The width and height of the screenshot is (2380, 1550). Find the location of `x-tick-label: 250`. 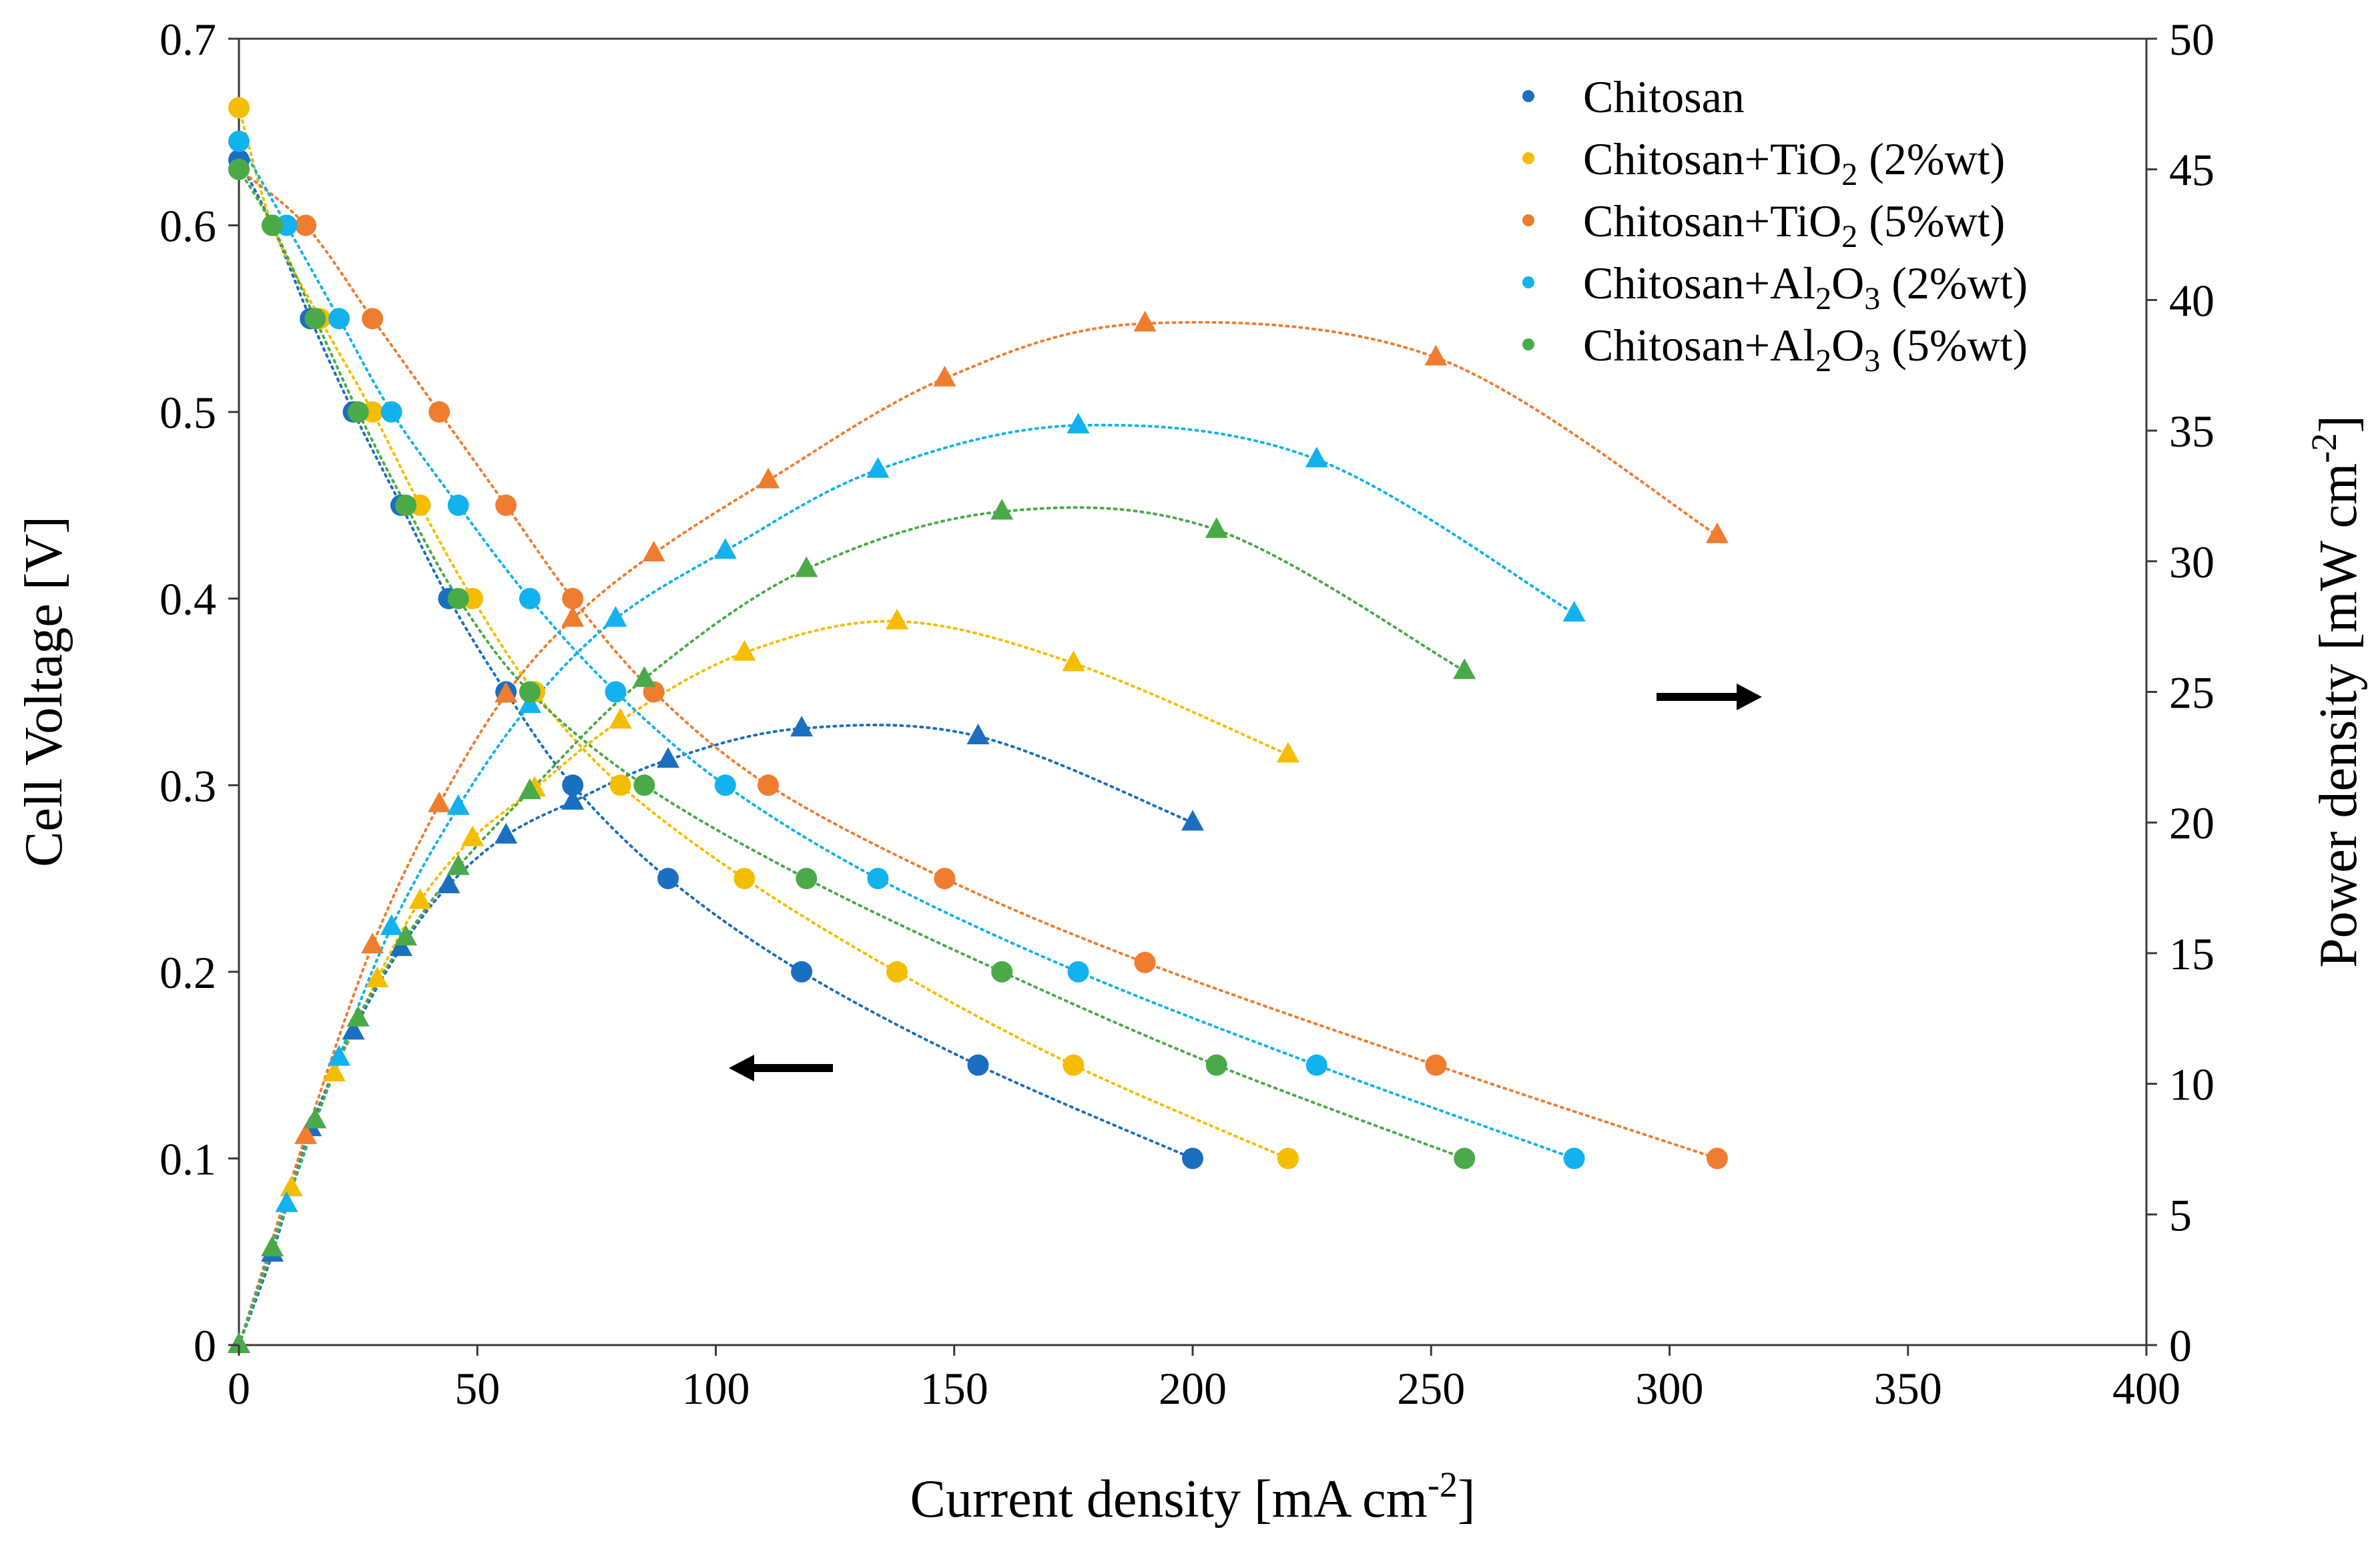

x-tick-label: 250 is located at coordinates (1431, 1388).